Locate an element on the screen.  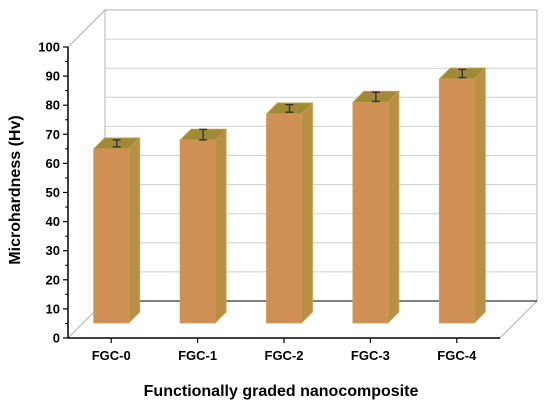
y-axis: 0 10 20 30 40 50 60 70 80 90 100 is located at coordinates (53, 193).